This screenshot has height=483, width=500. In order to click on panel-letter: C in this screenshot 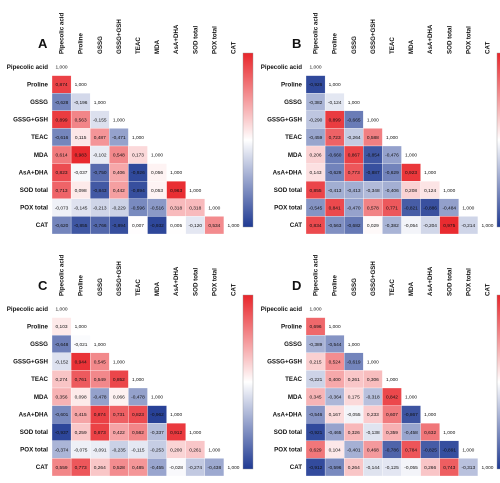, I will do `click(43, 285)`.